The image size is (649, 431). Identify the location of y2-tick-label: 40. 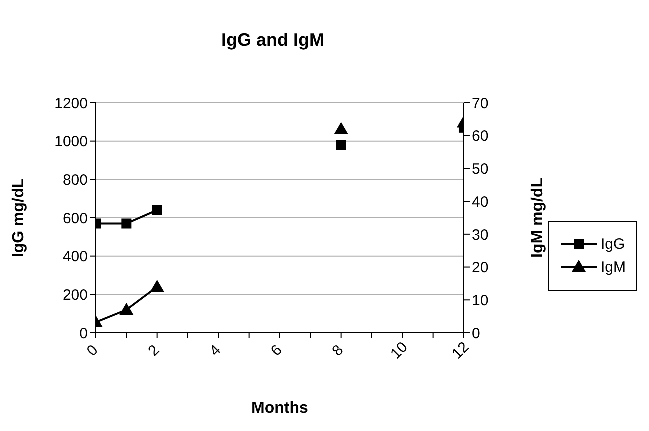
(480, 202).